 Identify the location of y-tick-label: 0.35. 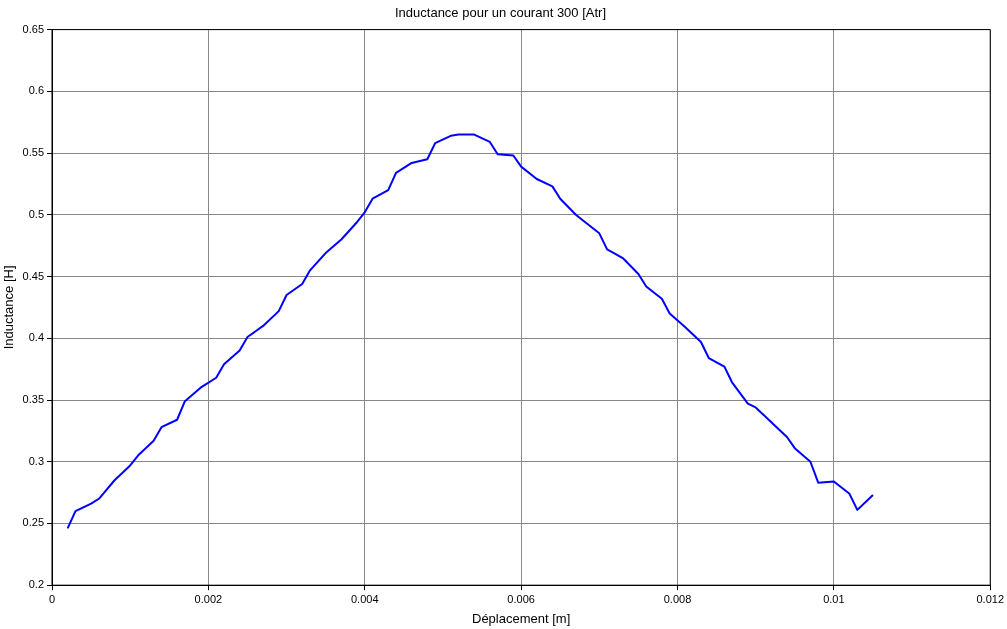
(33, 399).